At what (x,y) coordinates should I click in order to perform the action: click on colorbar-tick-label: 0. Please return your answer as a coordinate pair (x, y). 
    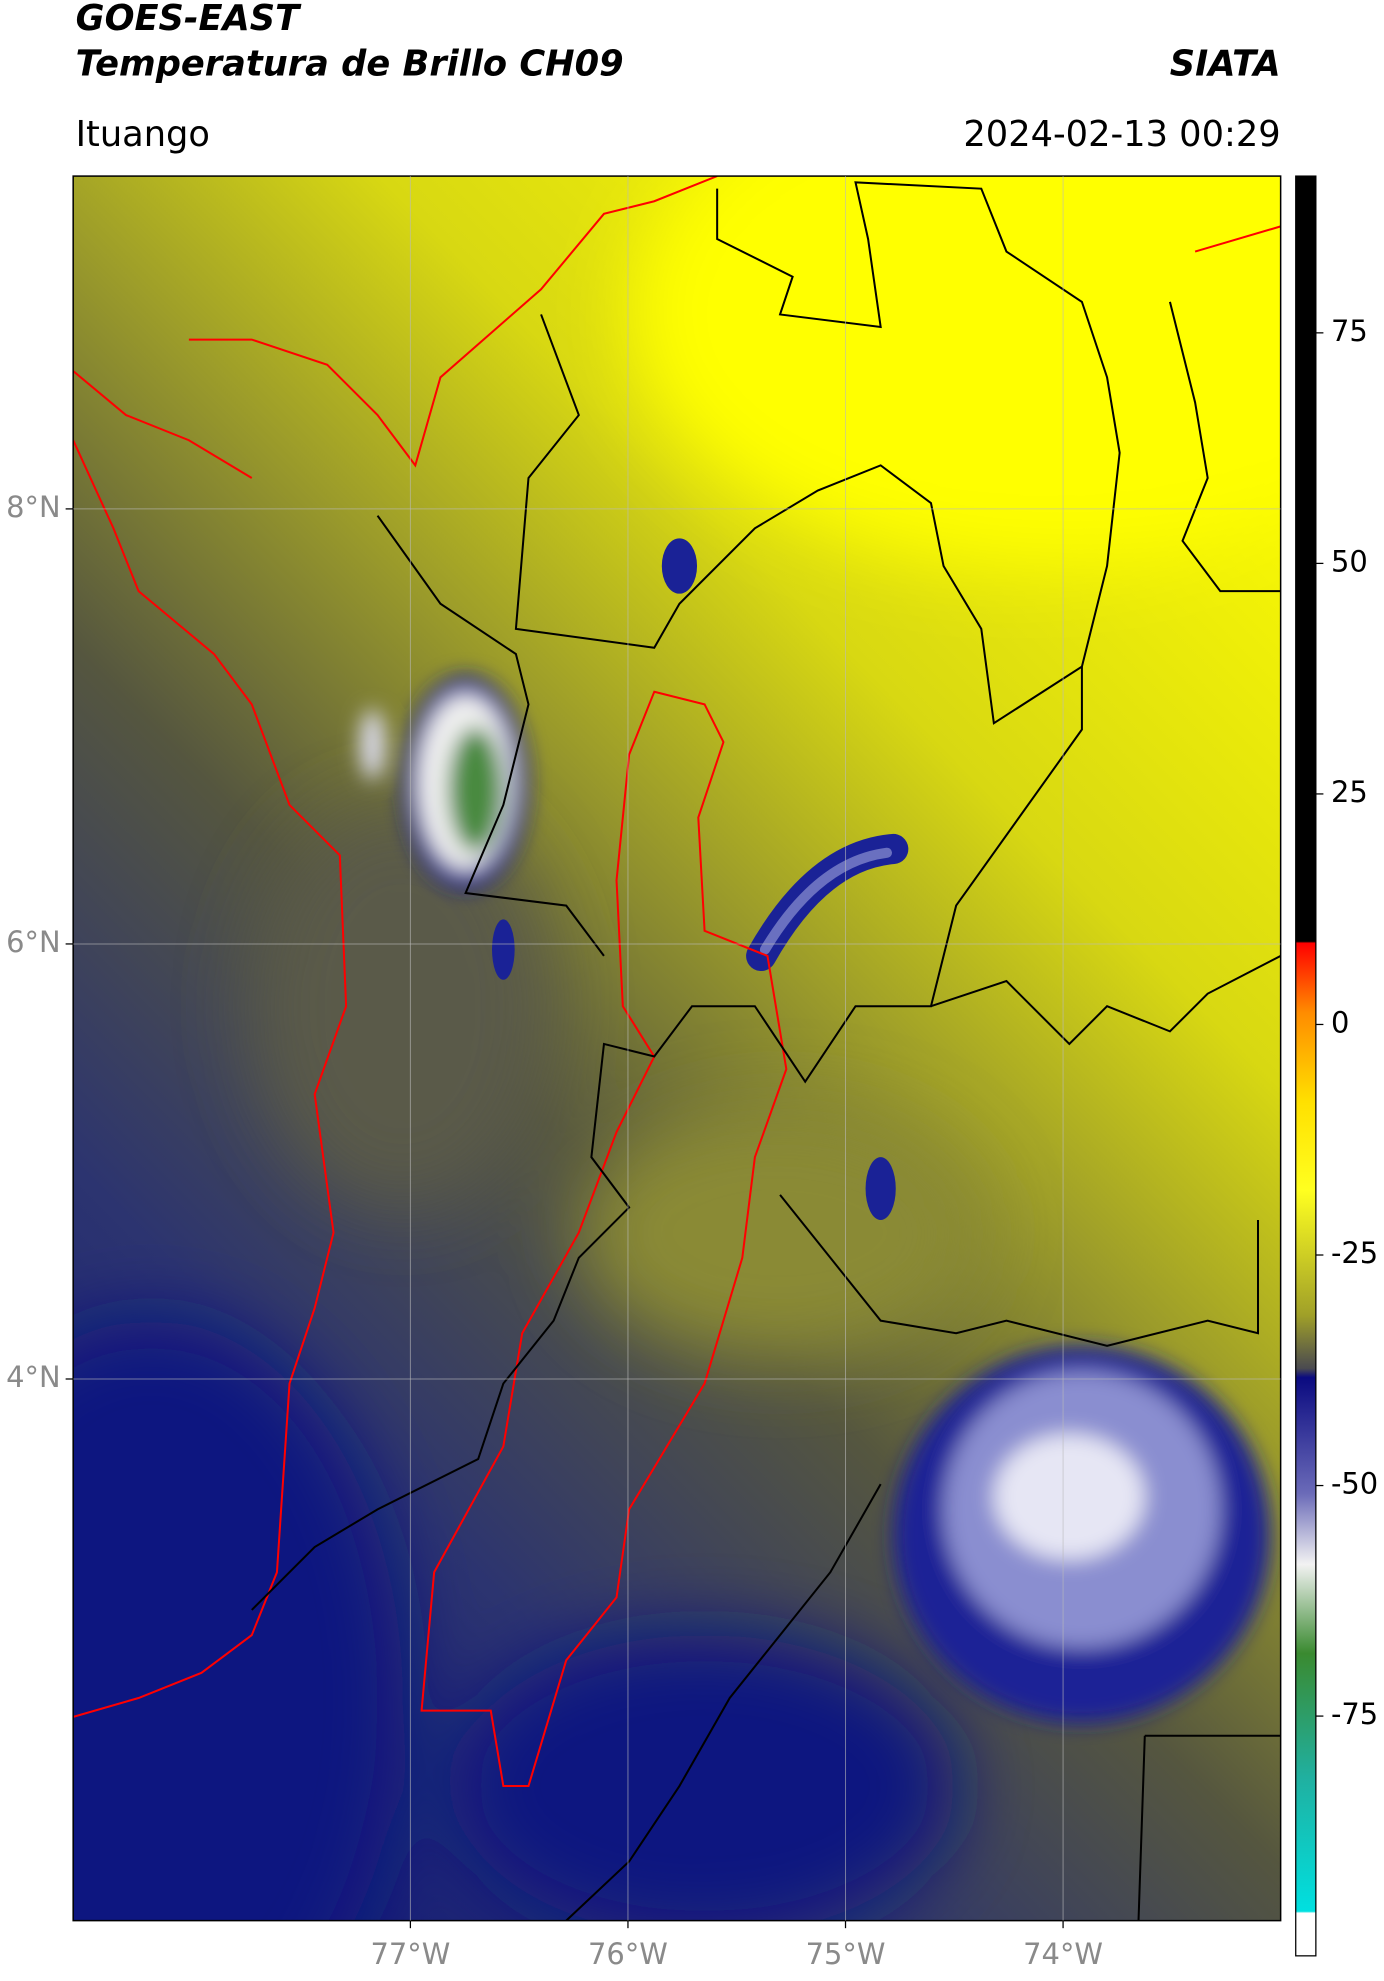
    Looking at the image, I should click on (1340, 1022).